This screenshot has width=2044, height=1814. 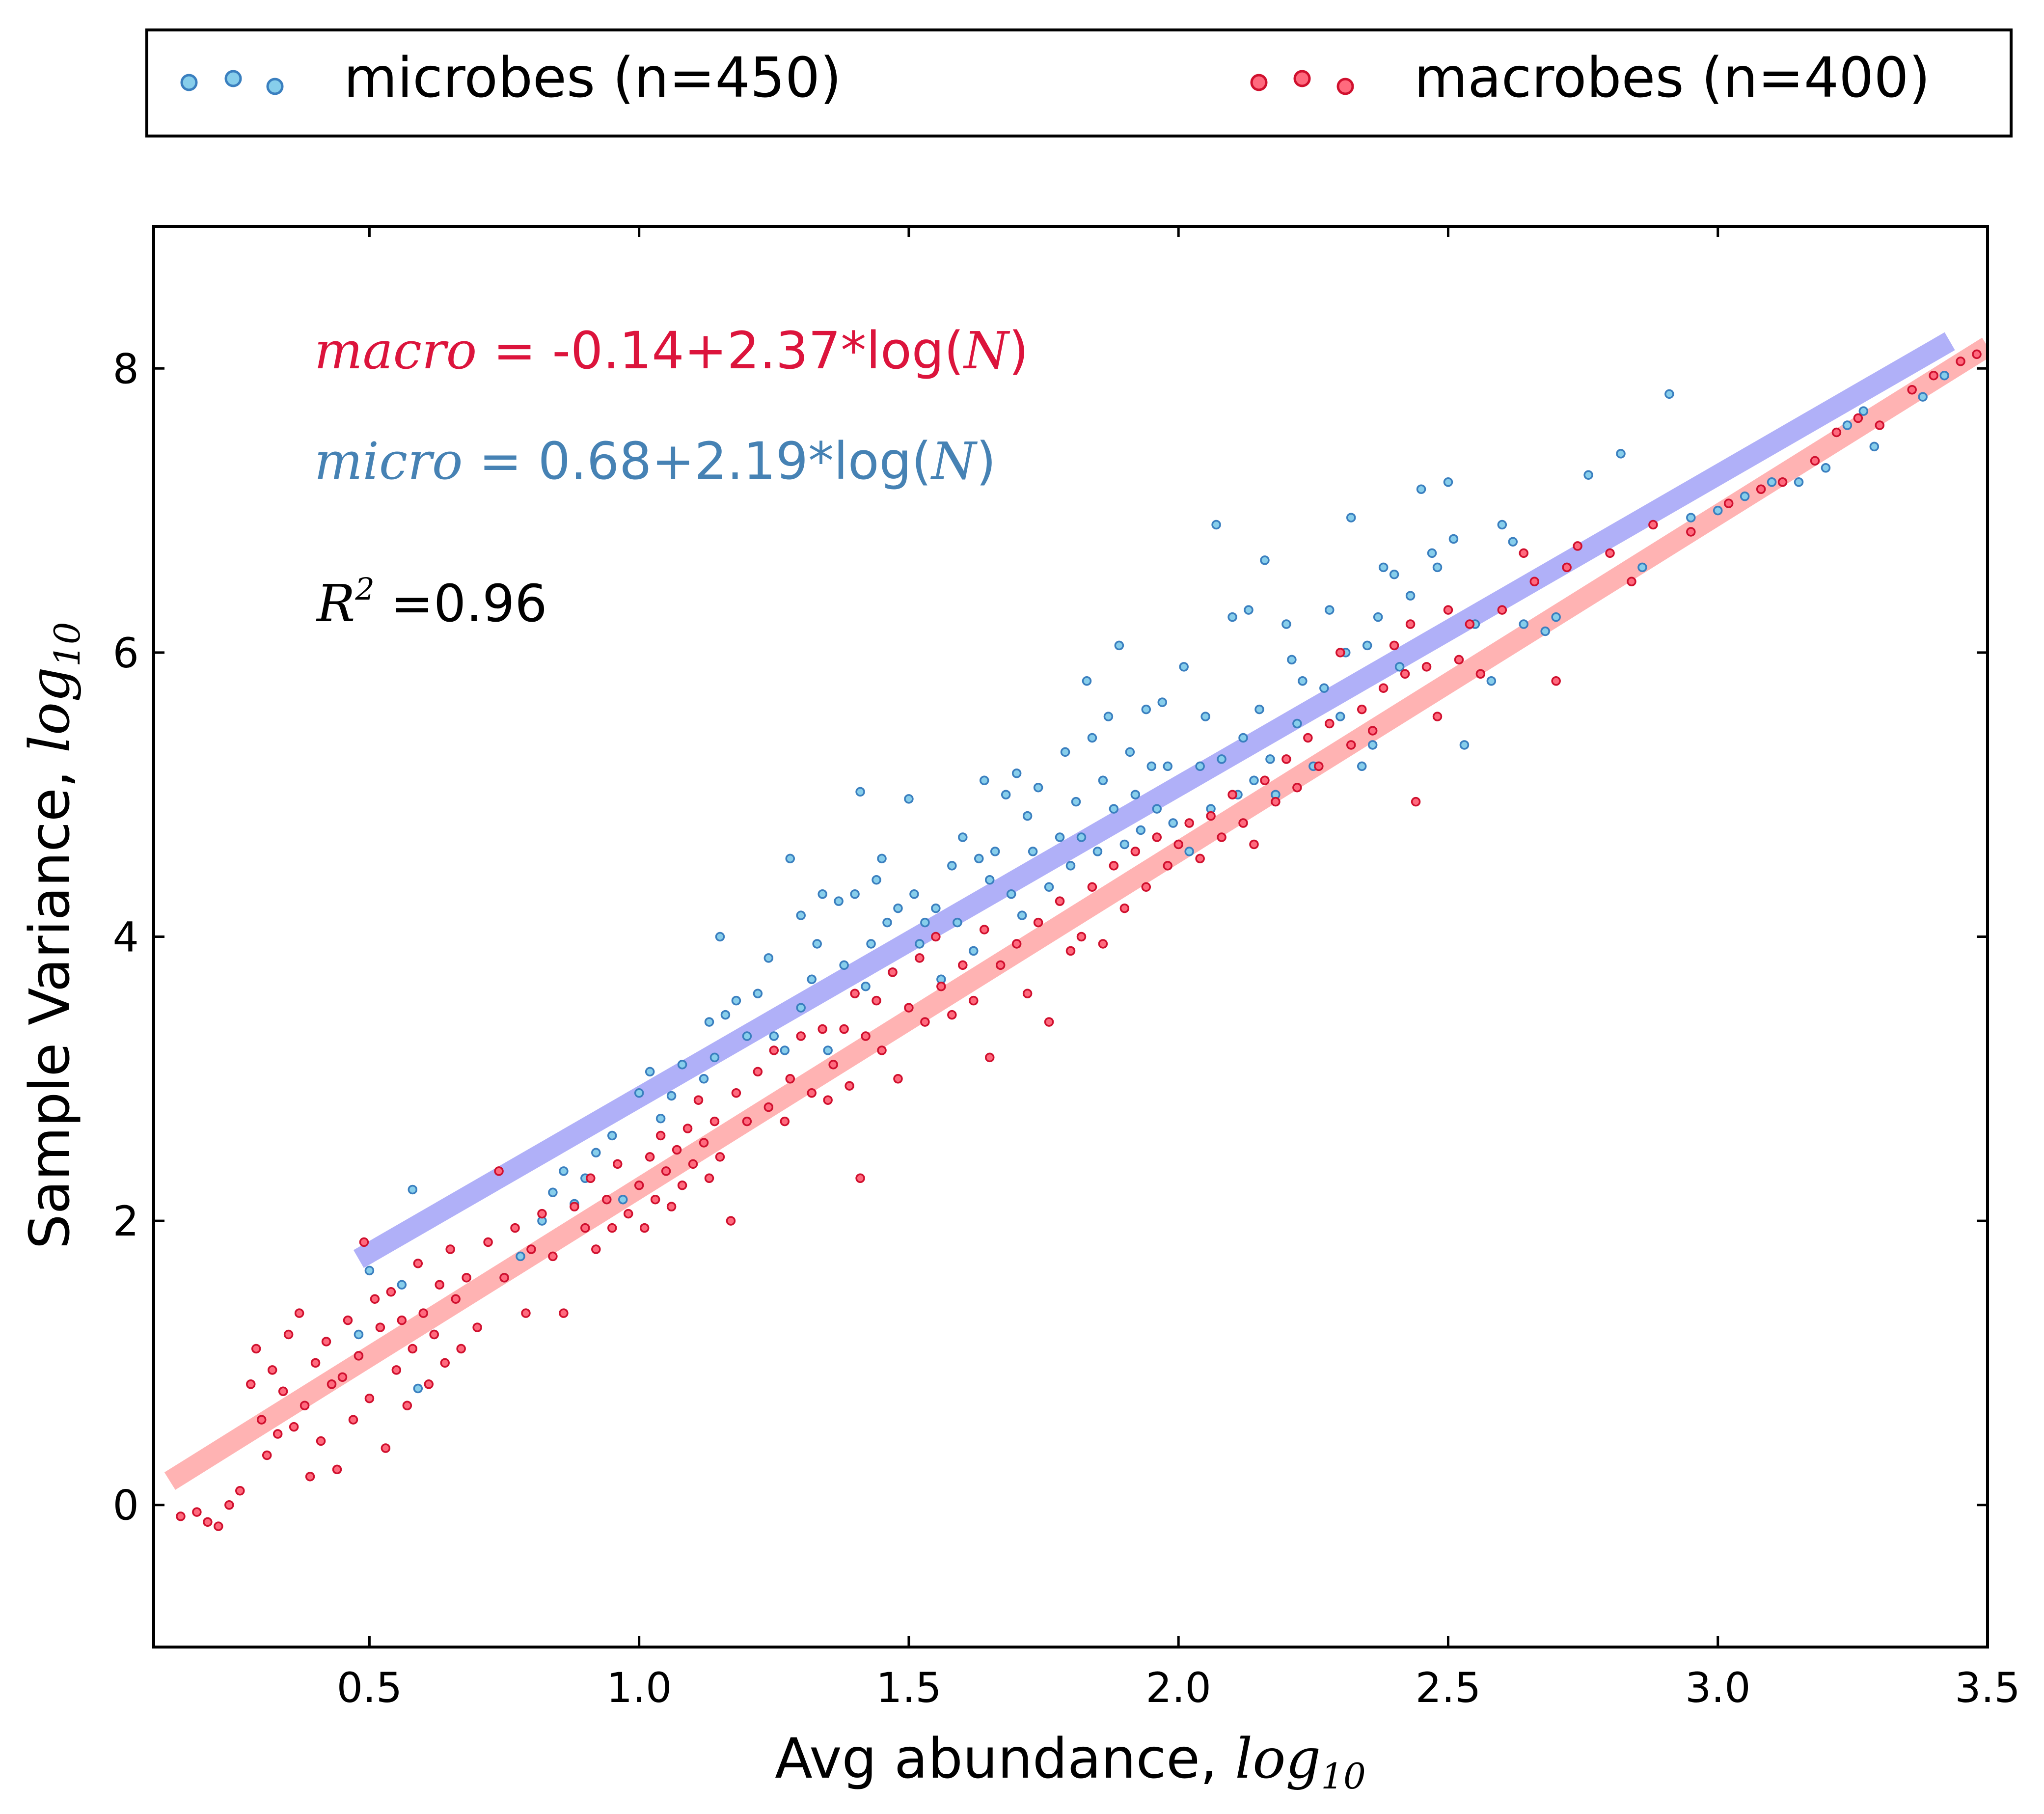 What do you see at coordinates (233, 78) in the screenshot?
I see `legend-marker-microbes` at bounding box center [233, 78].